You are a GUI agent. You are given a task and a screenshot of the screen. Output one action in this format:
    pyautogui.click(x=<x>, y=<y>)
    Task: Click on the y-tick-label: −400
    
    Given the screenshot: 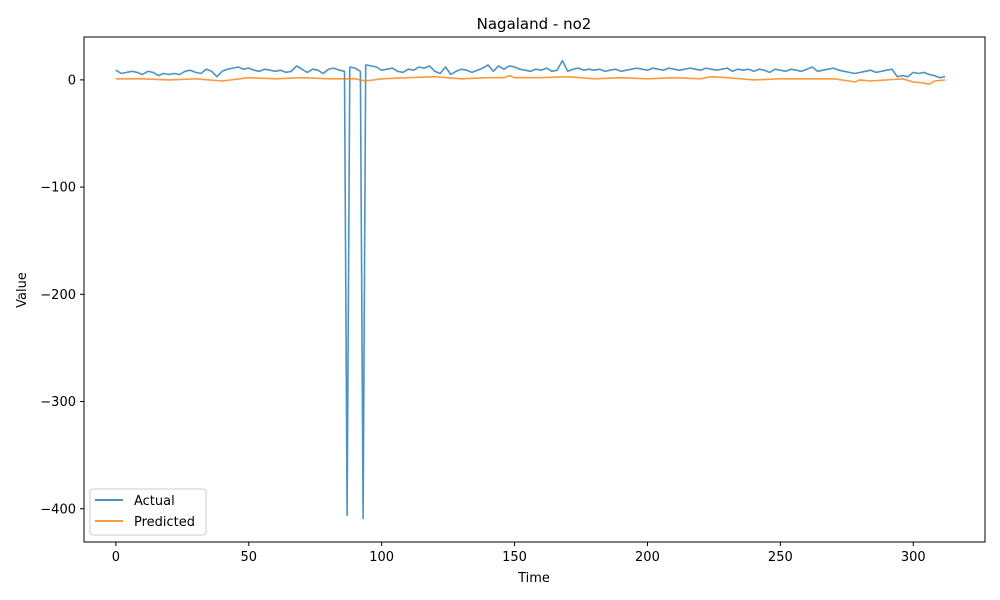 What is the action you would take?
    pyautogui.click(x=58, y=509)
    